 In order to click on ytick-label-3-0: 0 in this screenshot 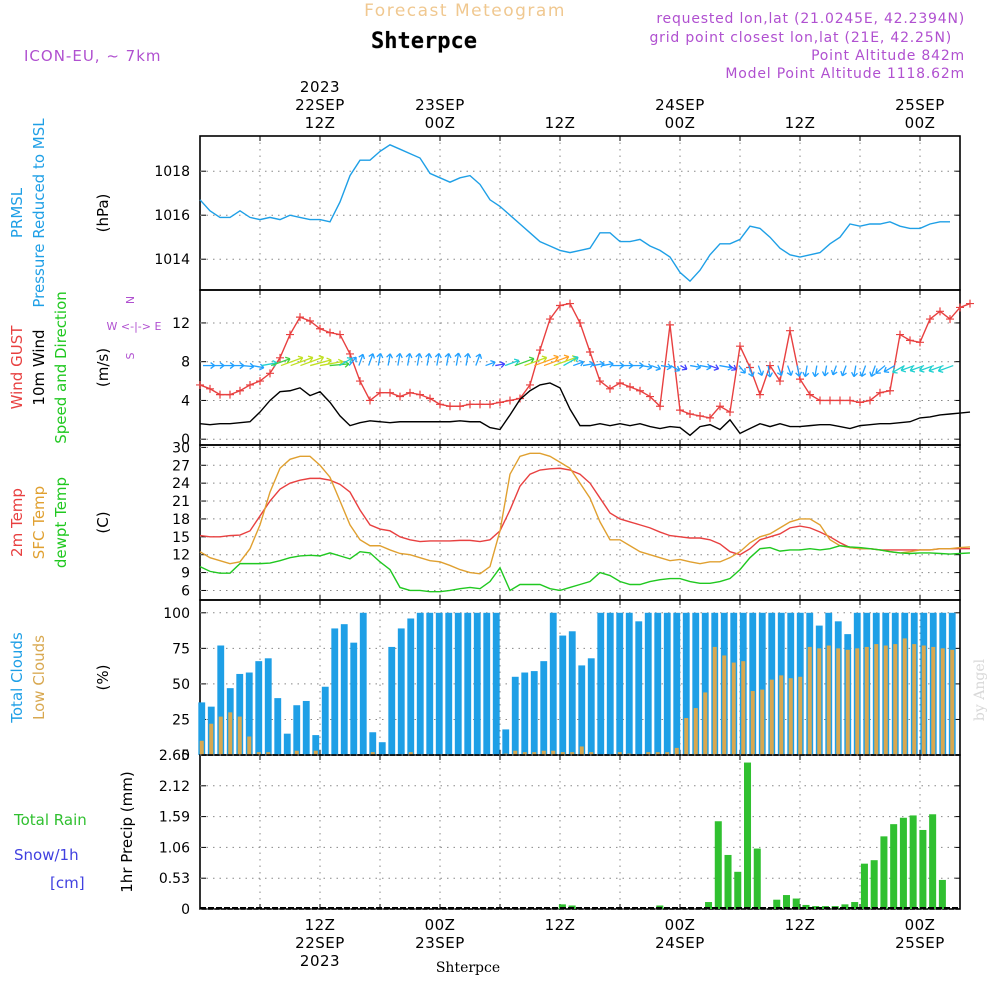, I will do `click(185, 756)`.